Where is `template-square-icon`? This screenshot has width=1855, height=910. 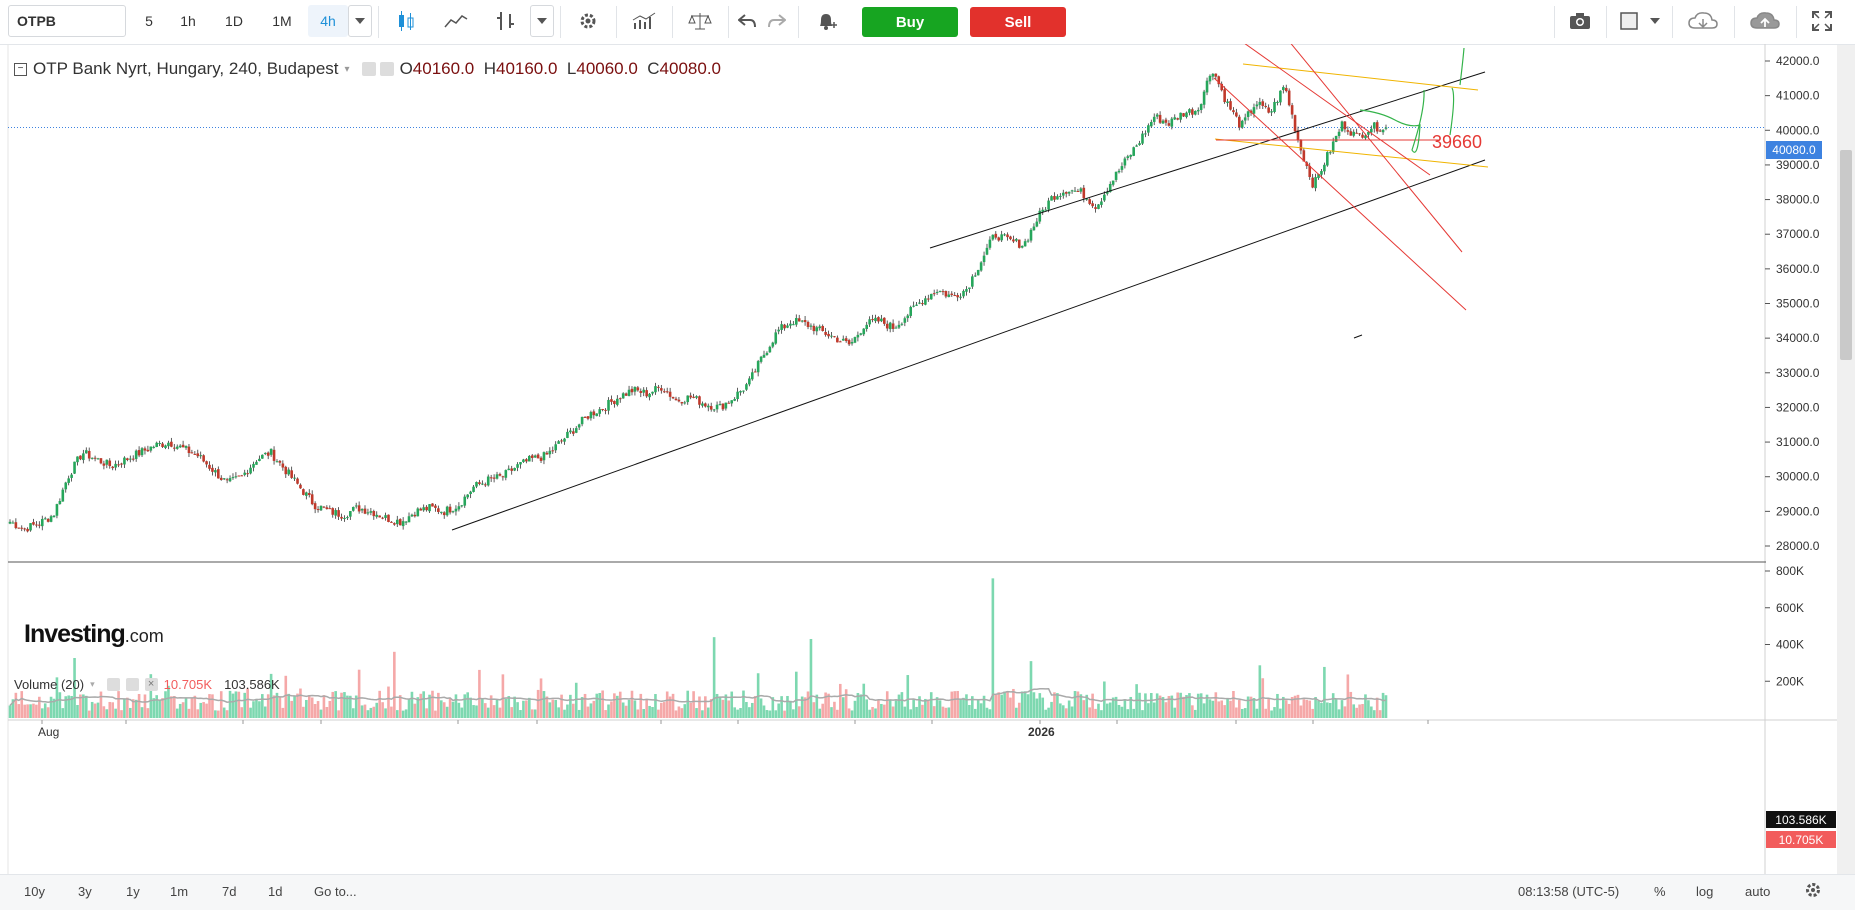 template-square-icon is located at coordinates (1629, 21).